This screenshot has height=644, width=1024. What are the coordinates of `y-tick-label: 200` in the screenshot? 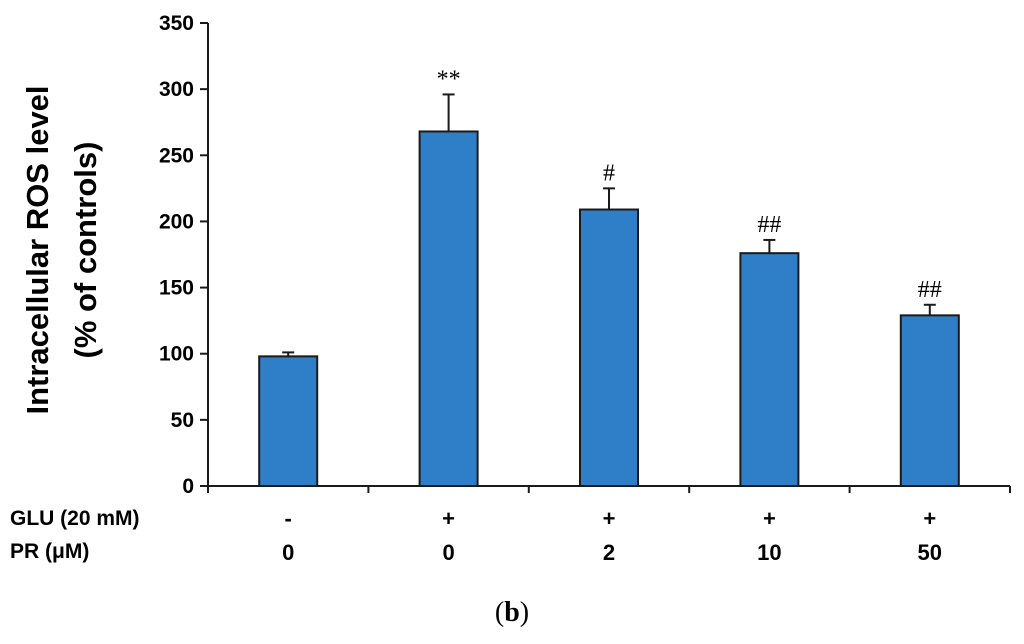 It's located at (176, 221).